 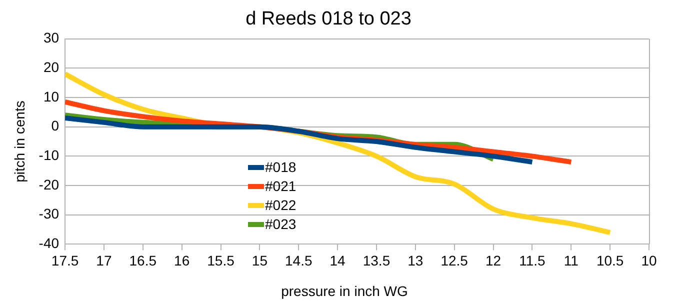 I want to click on x-tick-label: 16, so click(x=182, y=260).